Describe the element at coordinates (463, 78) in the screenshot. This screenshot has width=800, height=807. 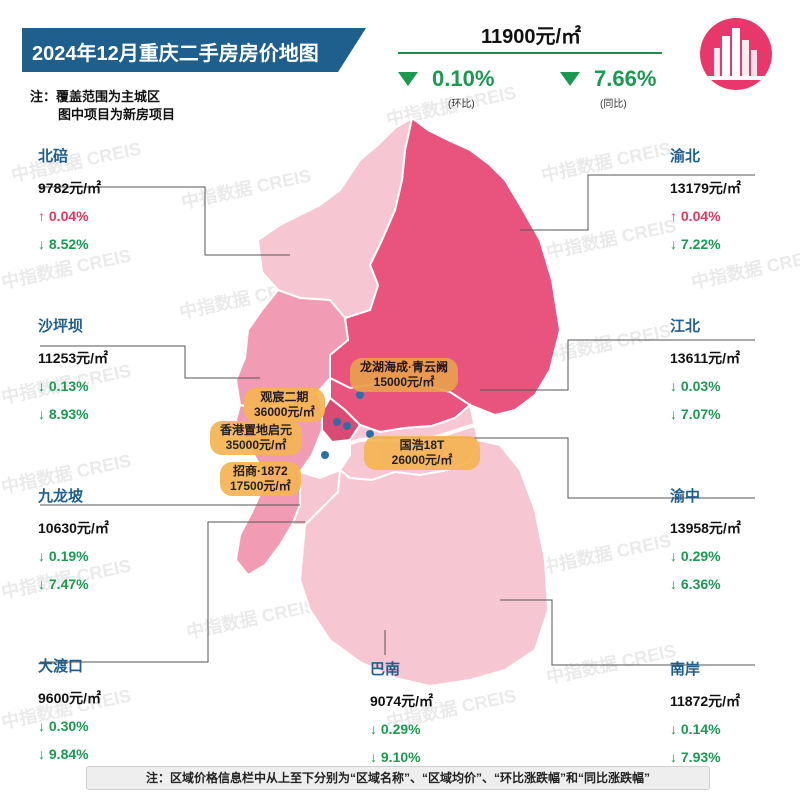
I see `mom-pct: 0.10%` at that location.